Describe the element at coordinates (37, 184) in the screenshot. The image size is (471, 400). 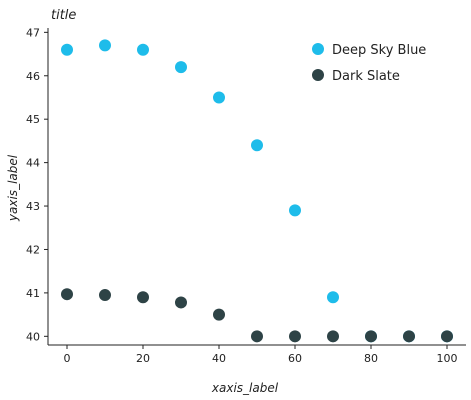
I see `y-axis: 40 41 42 43 44 45 46 47` at that location.